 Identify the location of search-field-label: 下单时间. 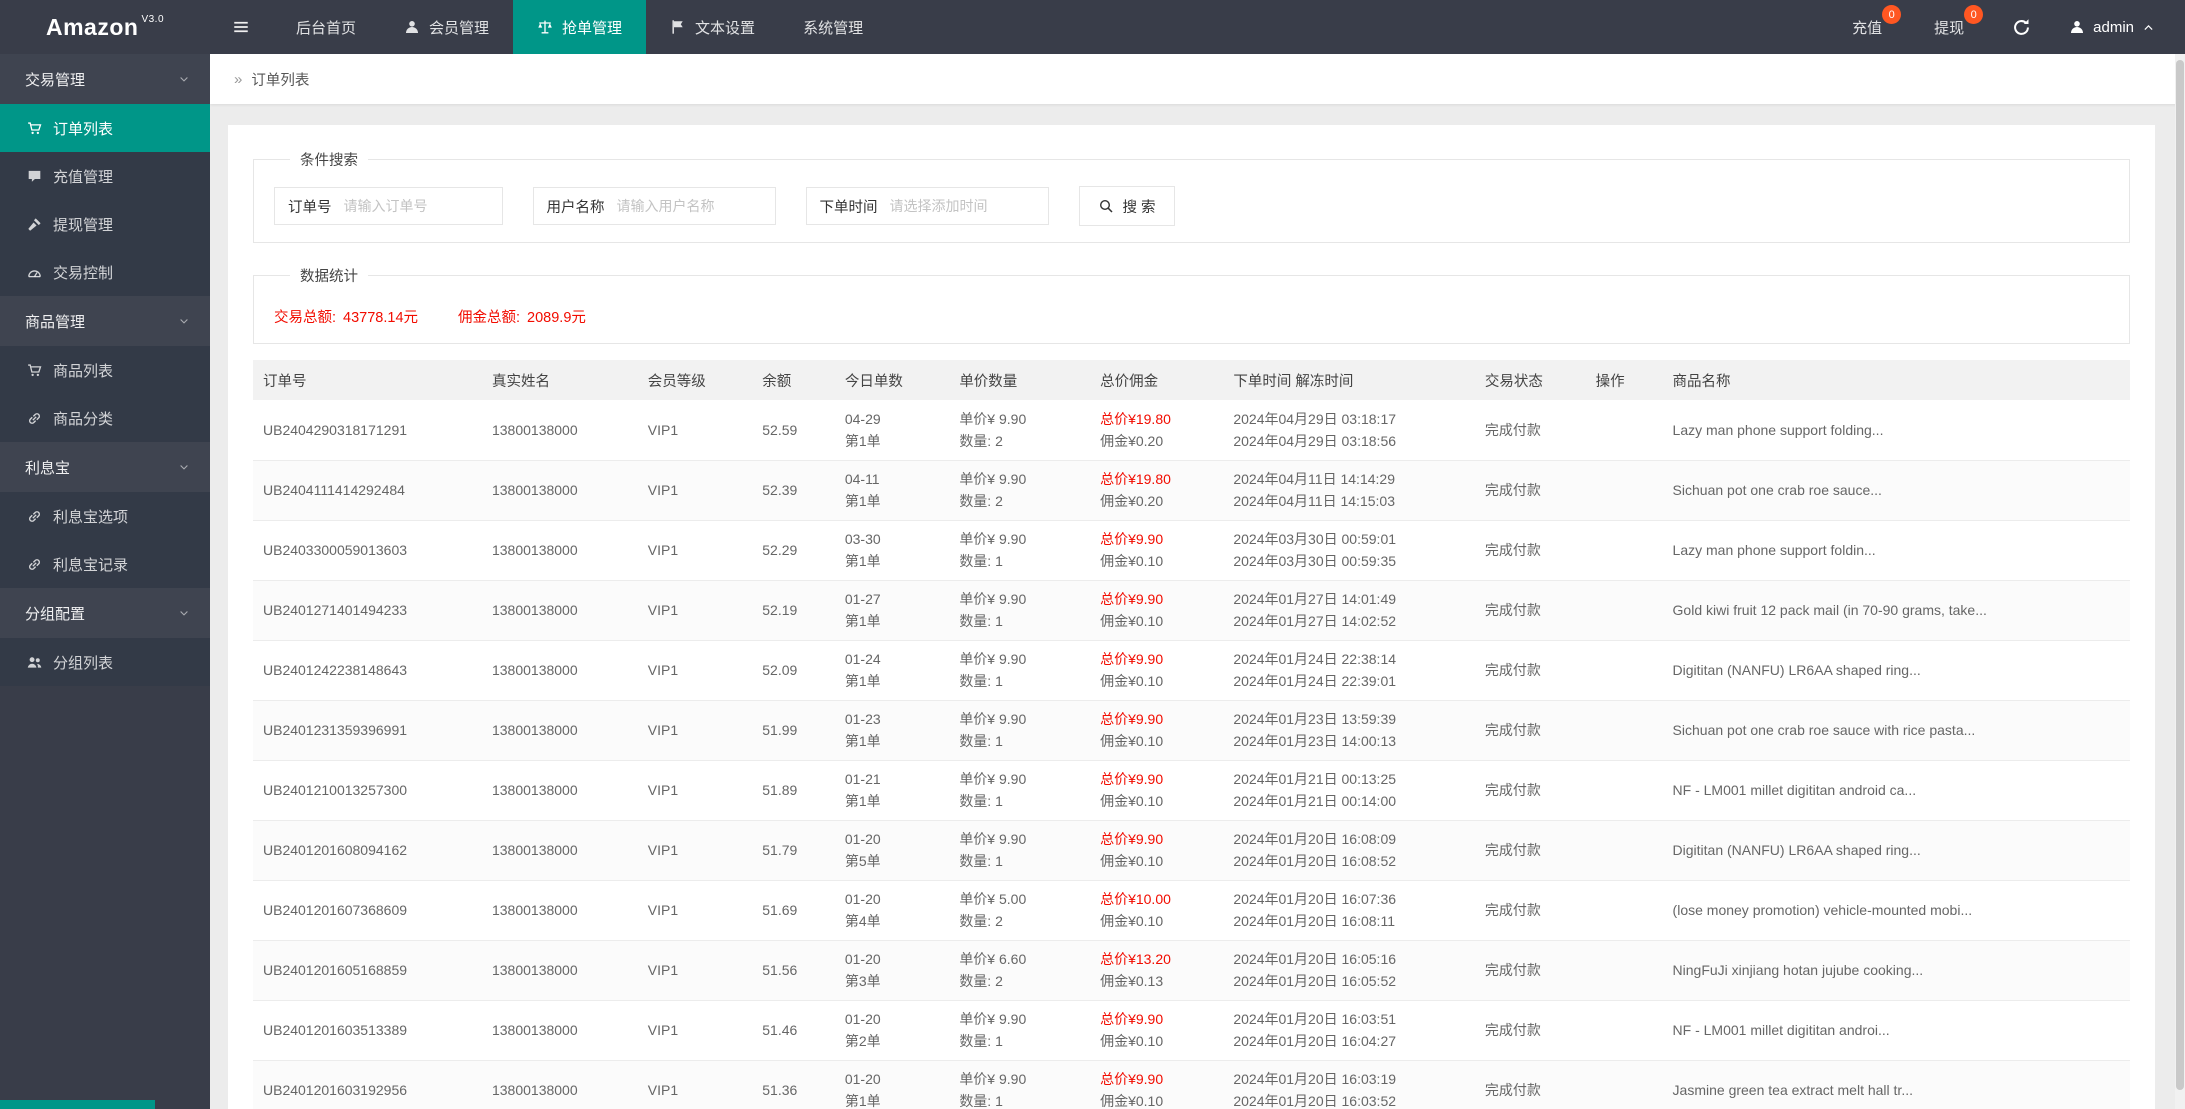
(848, 207).